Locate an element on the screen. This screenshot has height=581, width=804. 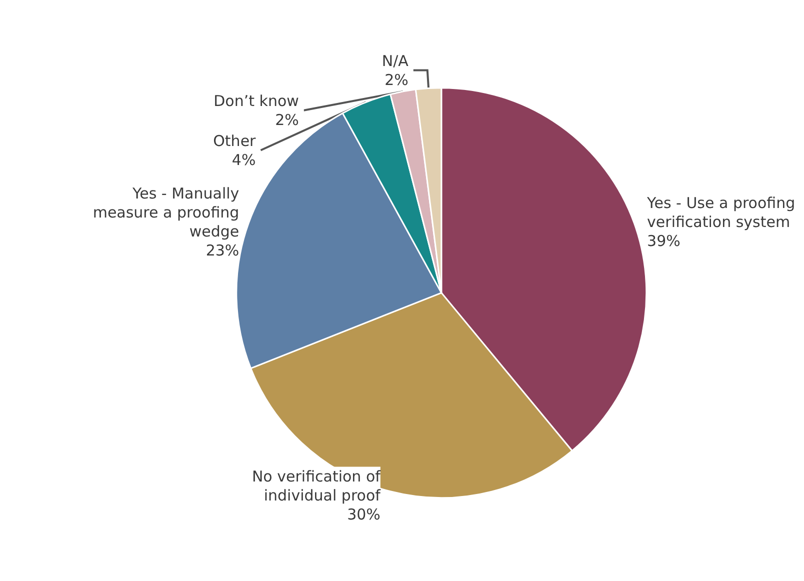
slice-label: Other is located at coordinates (235, 141).